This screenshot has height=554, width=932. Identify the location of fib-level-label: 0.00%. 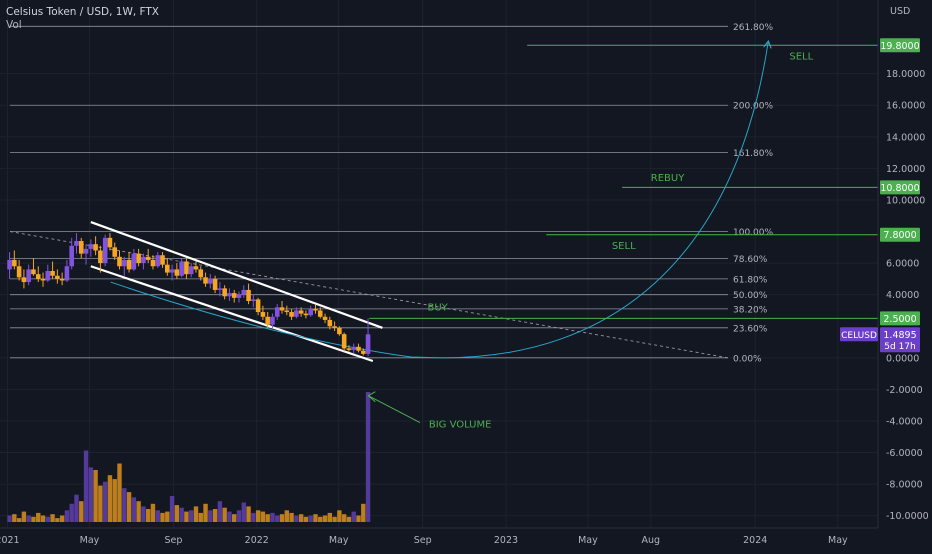
(747, 359).